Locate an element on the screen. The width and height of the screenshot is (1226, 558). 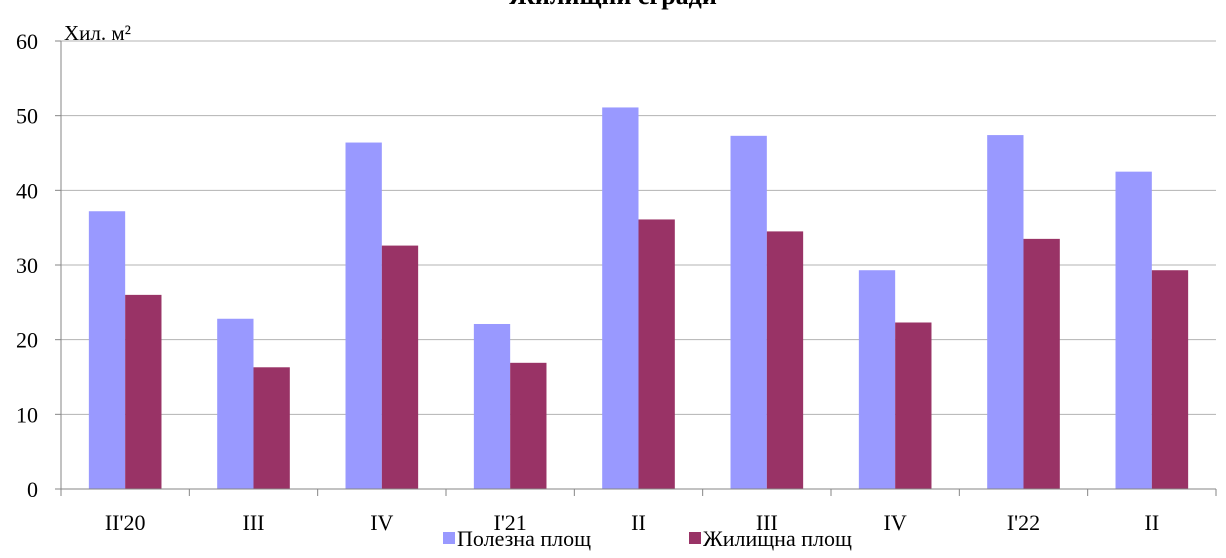
legend: Полезна площ Жилищна площ is located at coordinates (647, 538).